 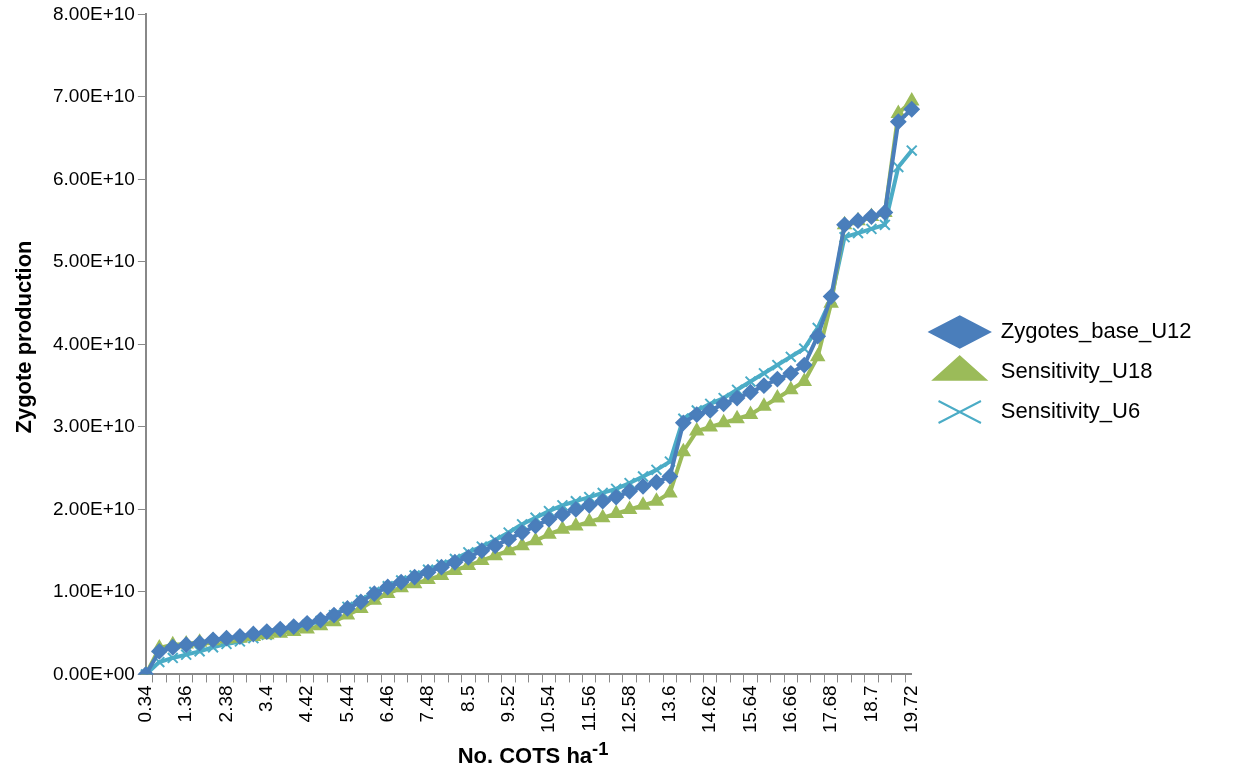 I want to click on y-tick-label: 3.00E+10, so click(x=93, y=426).